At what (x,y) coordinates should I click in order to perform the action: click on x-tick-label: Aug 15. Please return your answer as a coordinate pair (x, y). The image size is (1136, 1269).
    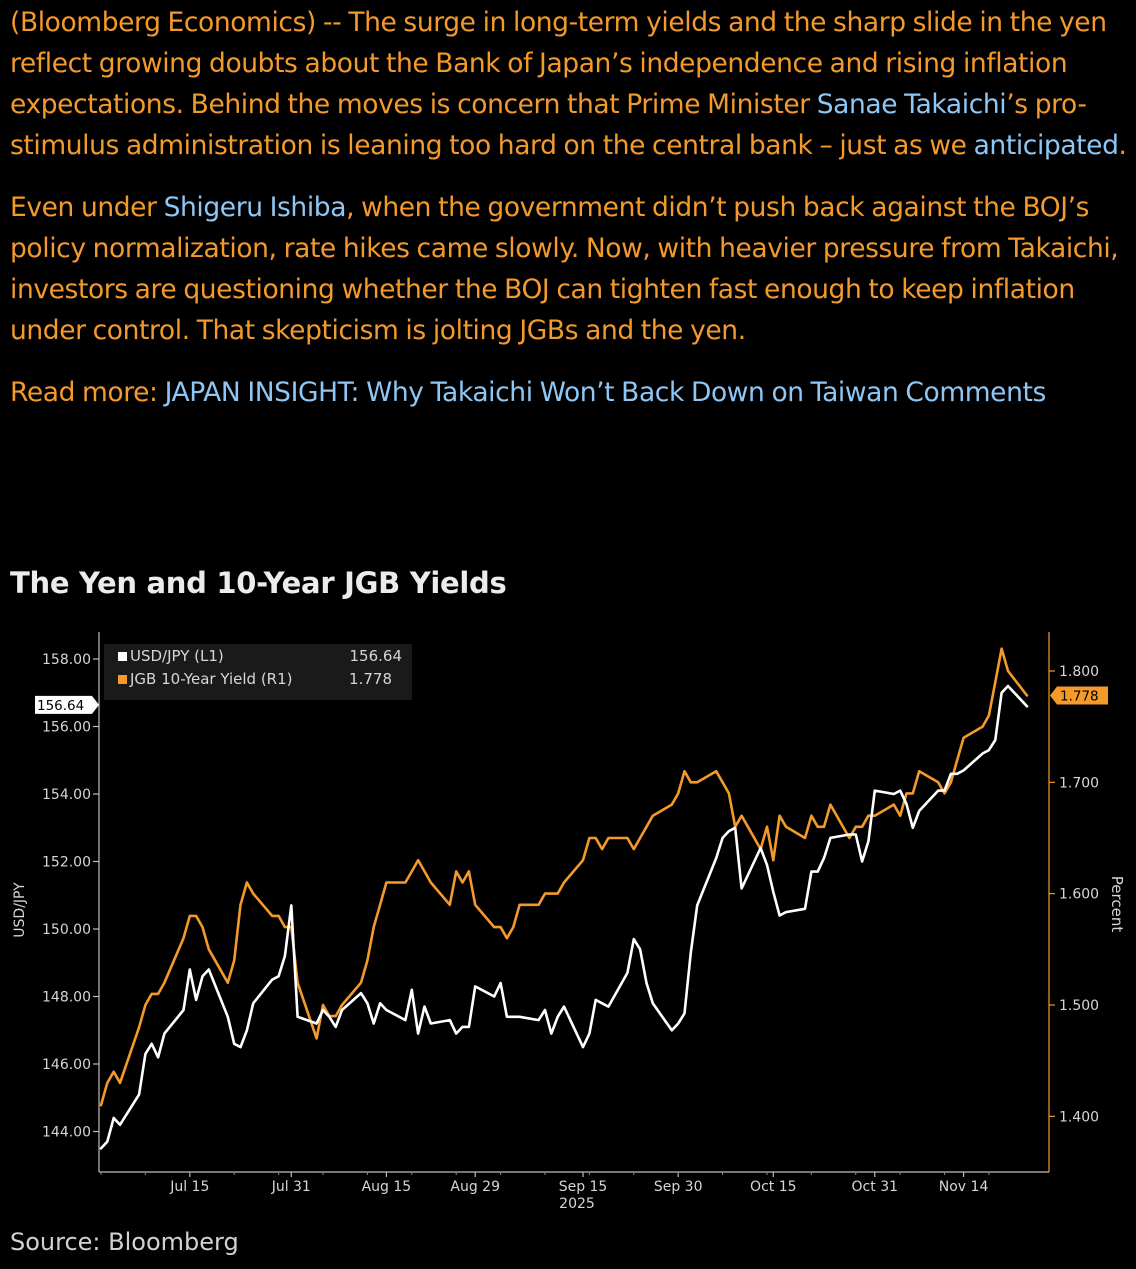
    Looking at the image, I should click on (387, 1187).